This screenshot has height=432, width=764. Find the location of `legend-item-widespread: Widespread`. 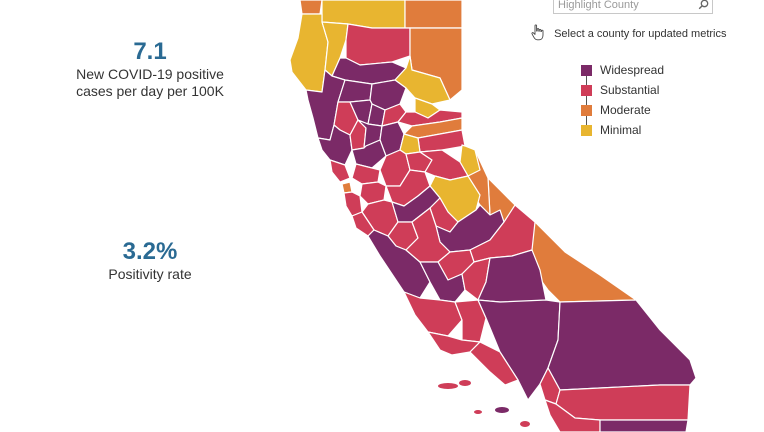

legend-item-widespread: Widespread is located at coordinates (622, 70).